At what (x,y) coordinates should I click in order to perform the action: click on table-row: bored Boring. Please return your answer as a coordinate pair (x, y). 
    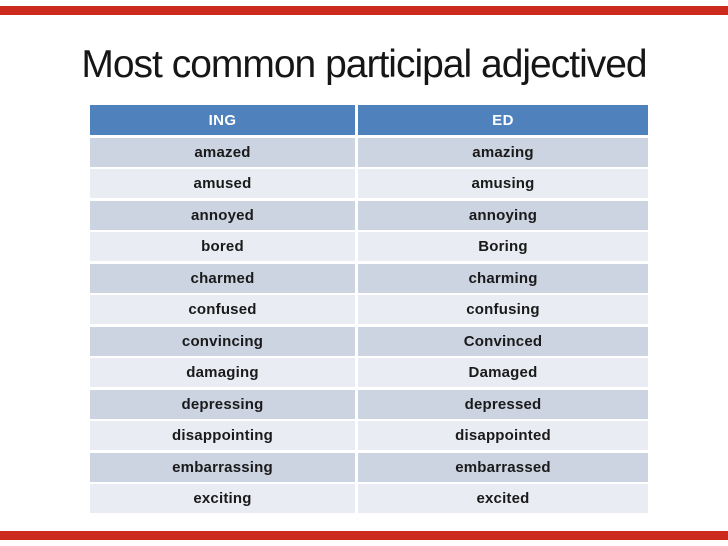
    Looking at the image, I should click on (369, 246).